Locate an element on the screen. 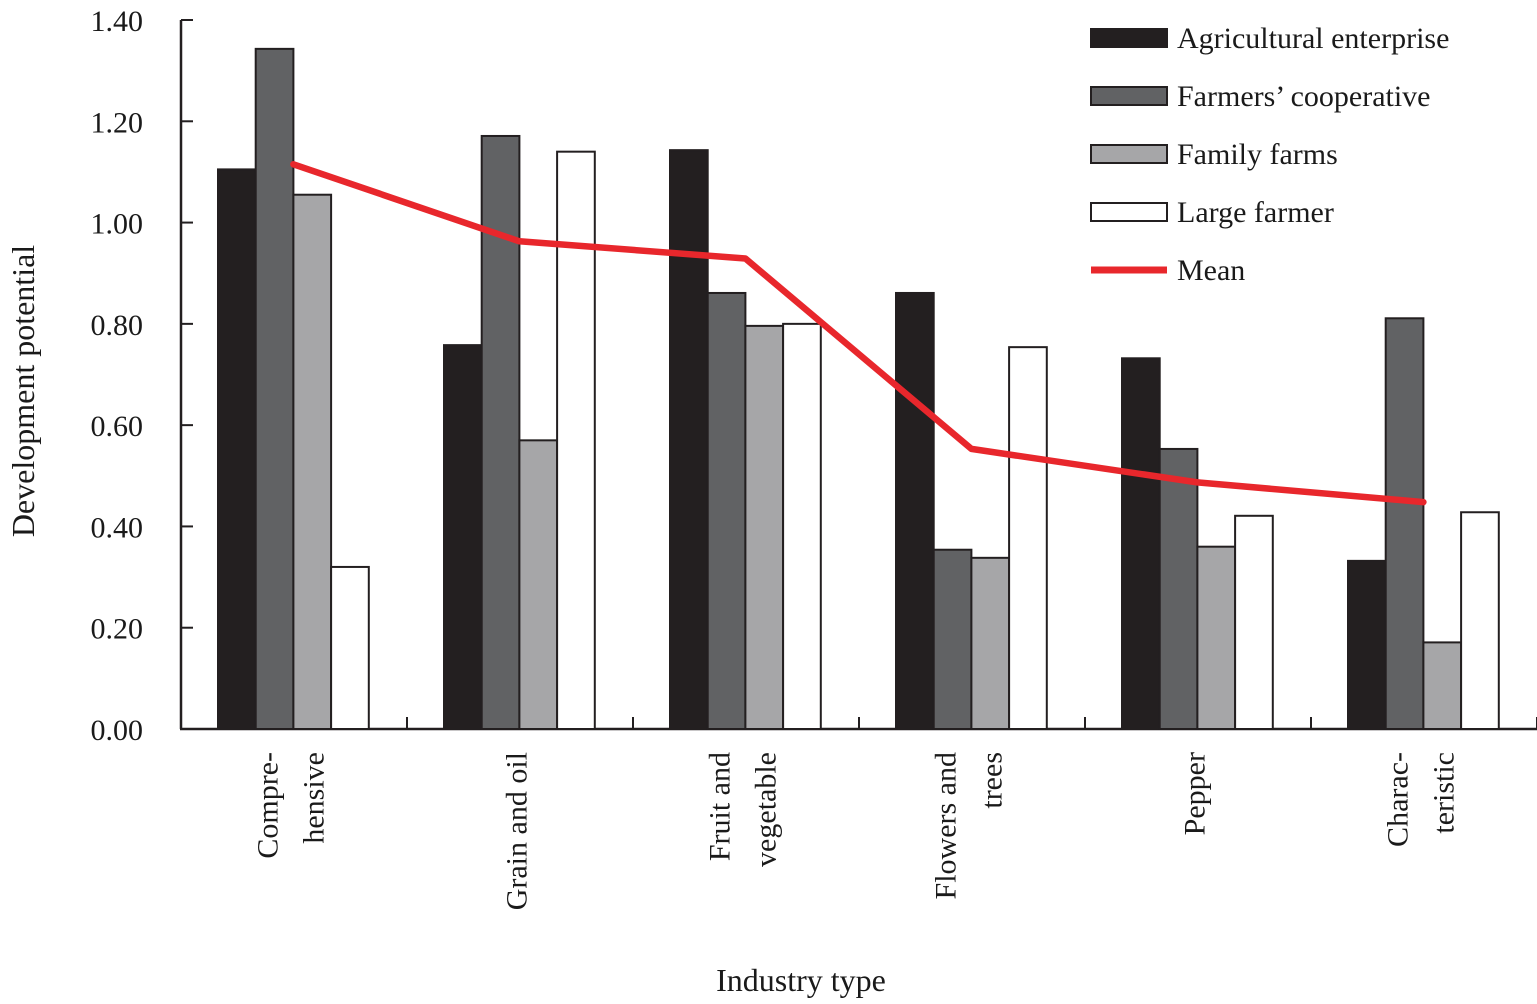 This screenshot has height=1004, width=1537. y-axis-title: Development potential is located at coordinates (23, 391).